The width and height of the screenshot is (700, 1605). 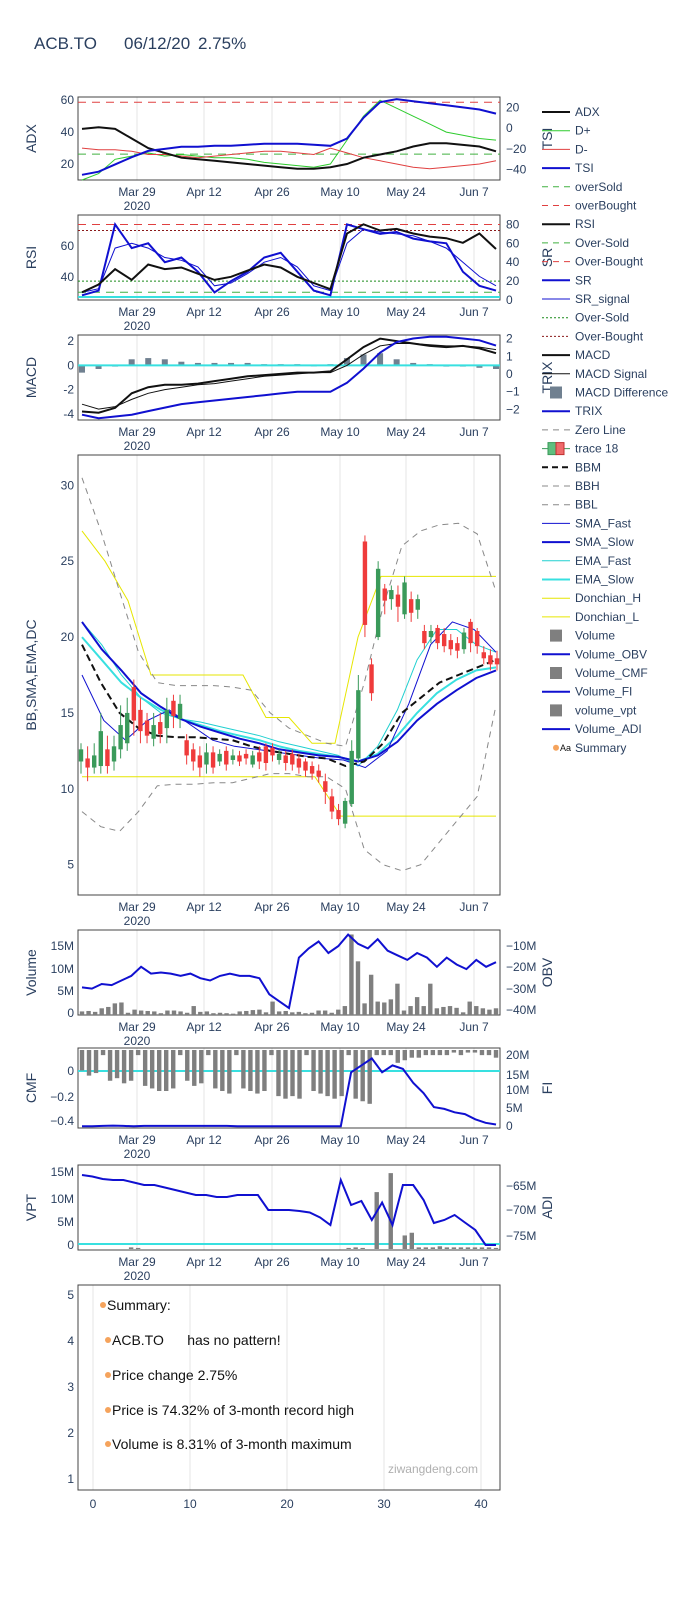 I want to click on y-tick-label: 40, so click(x=68, y=277).